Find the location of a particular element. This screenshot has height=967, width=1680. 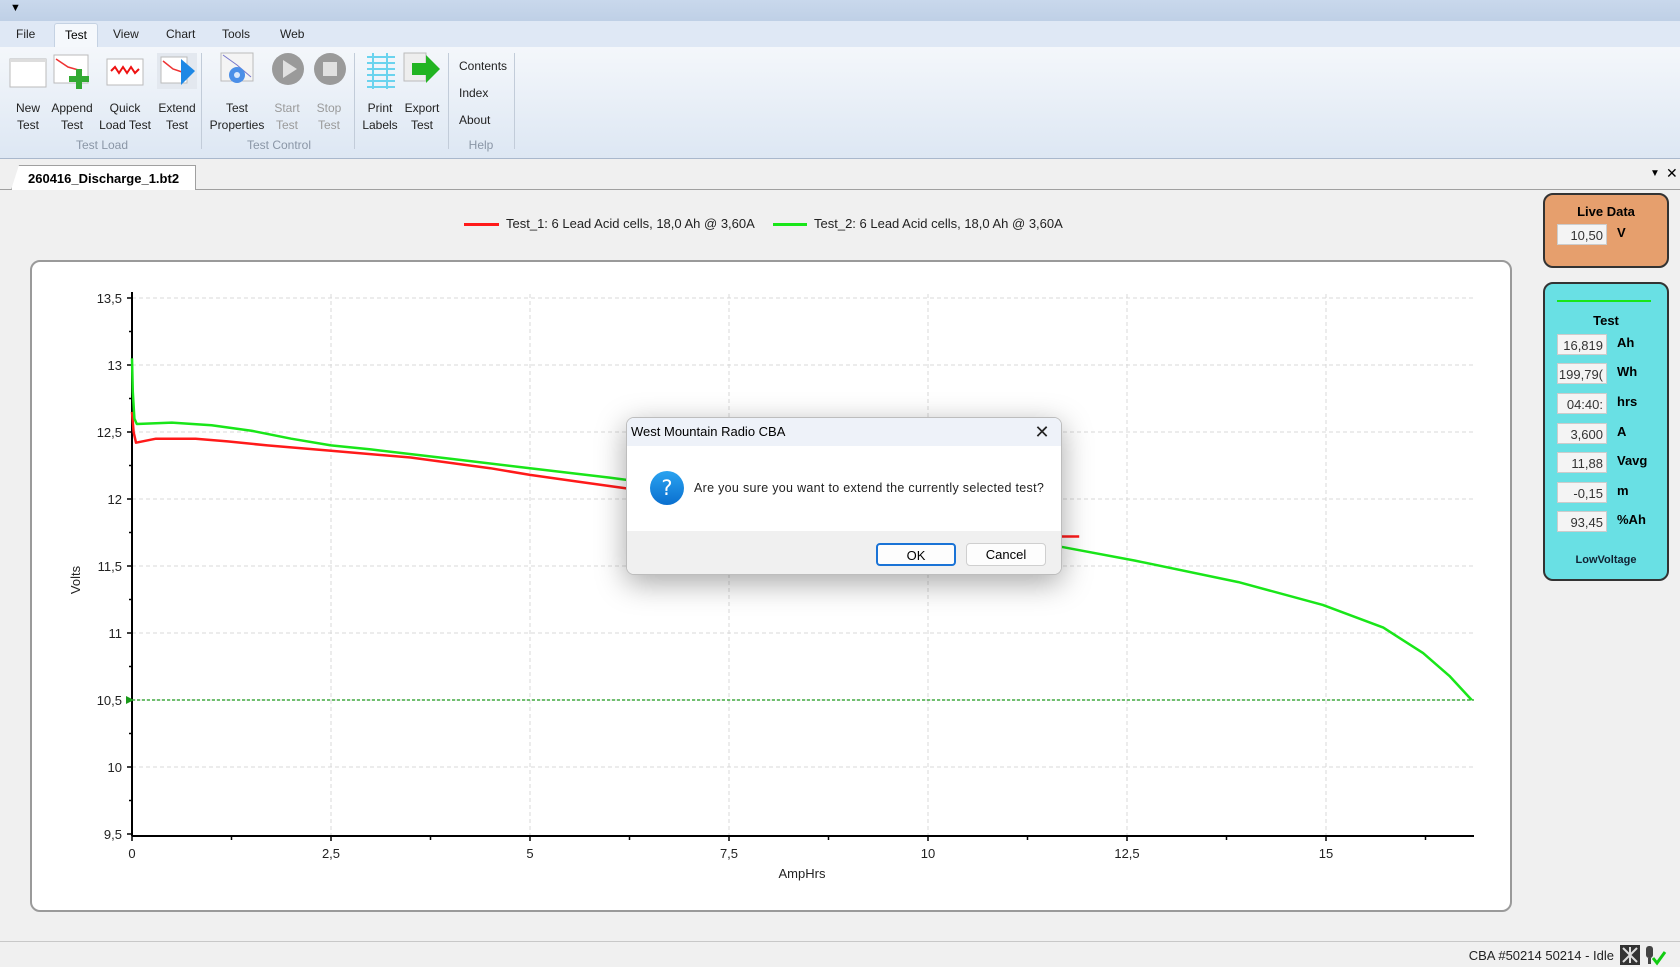

pct-ah-unit: %Ah is located at coordinates (1631, 519).